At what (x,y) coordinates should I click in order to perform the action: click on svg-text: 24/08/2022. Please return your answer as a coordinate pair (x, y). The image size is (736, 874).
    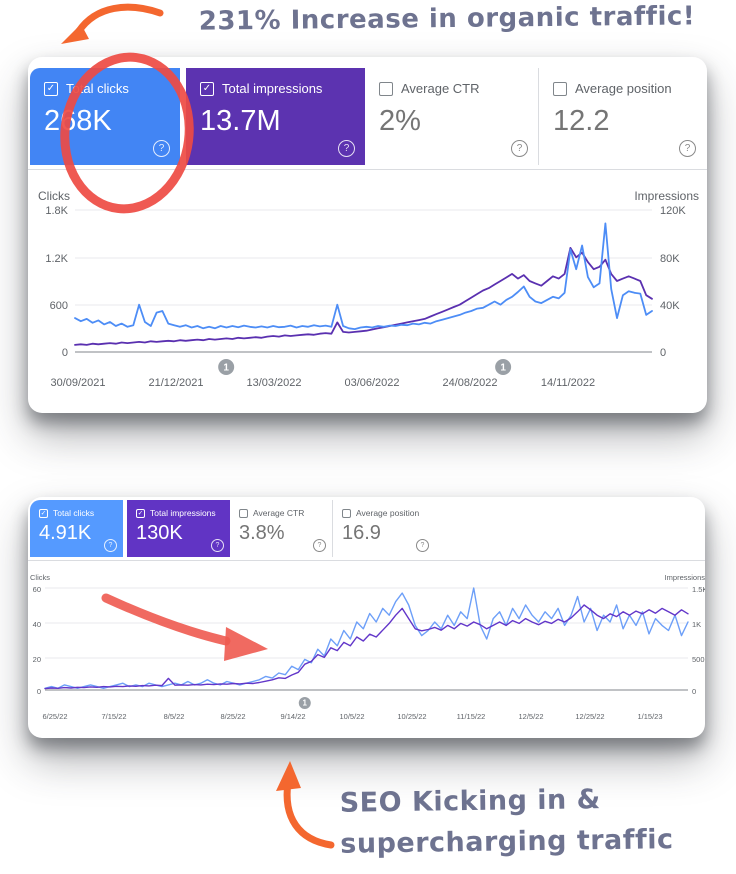
    Looking at the image, I should click on (469, 383).